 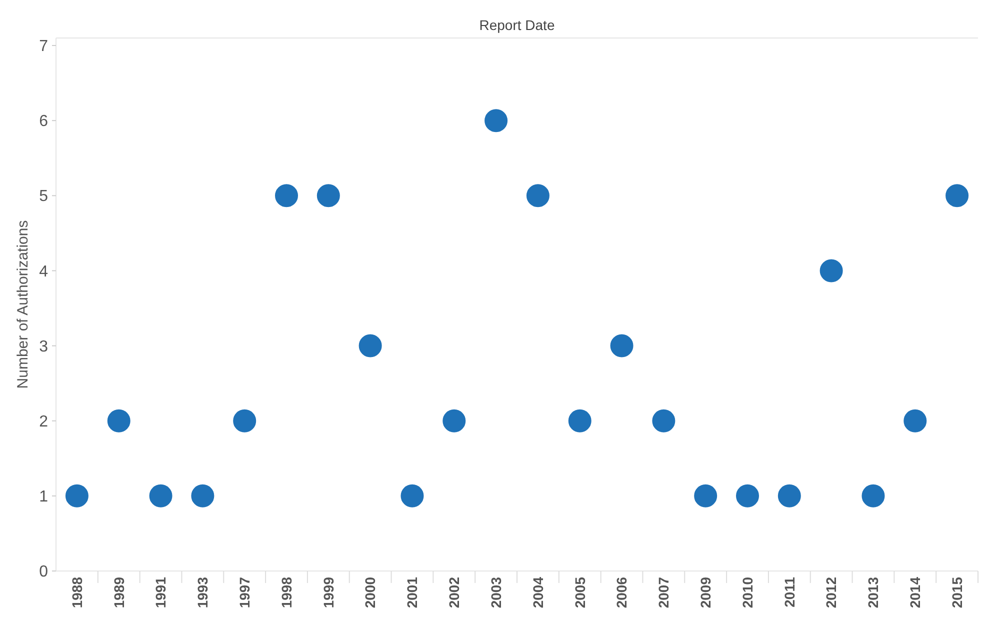 What do you see at coordinates (43, 47) in the screenshot?
I see `y-tick-label: 7` at bounding box center [43, 47].